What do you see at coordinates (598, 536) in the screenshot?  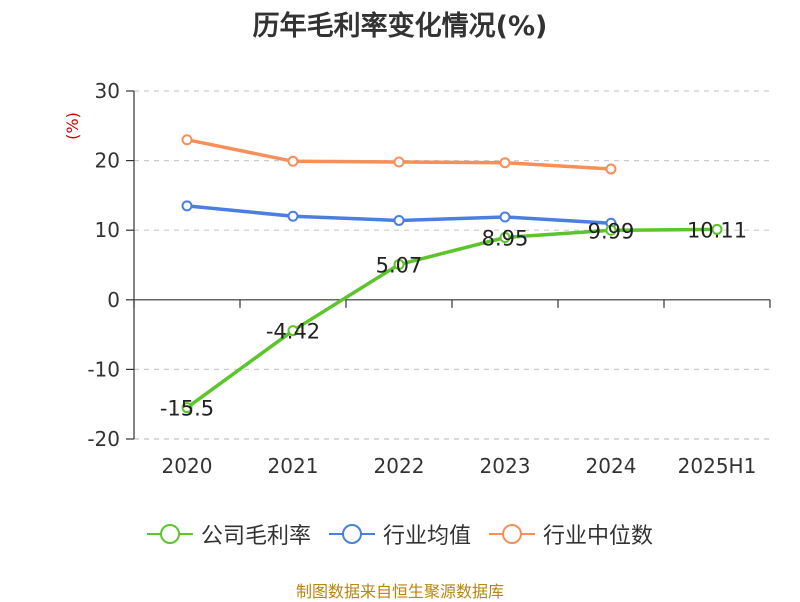 I see `legend-label: 行业中位数` at bounding box center [598, 536].